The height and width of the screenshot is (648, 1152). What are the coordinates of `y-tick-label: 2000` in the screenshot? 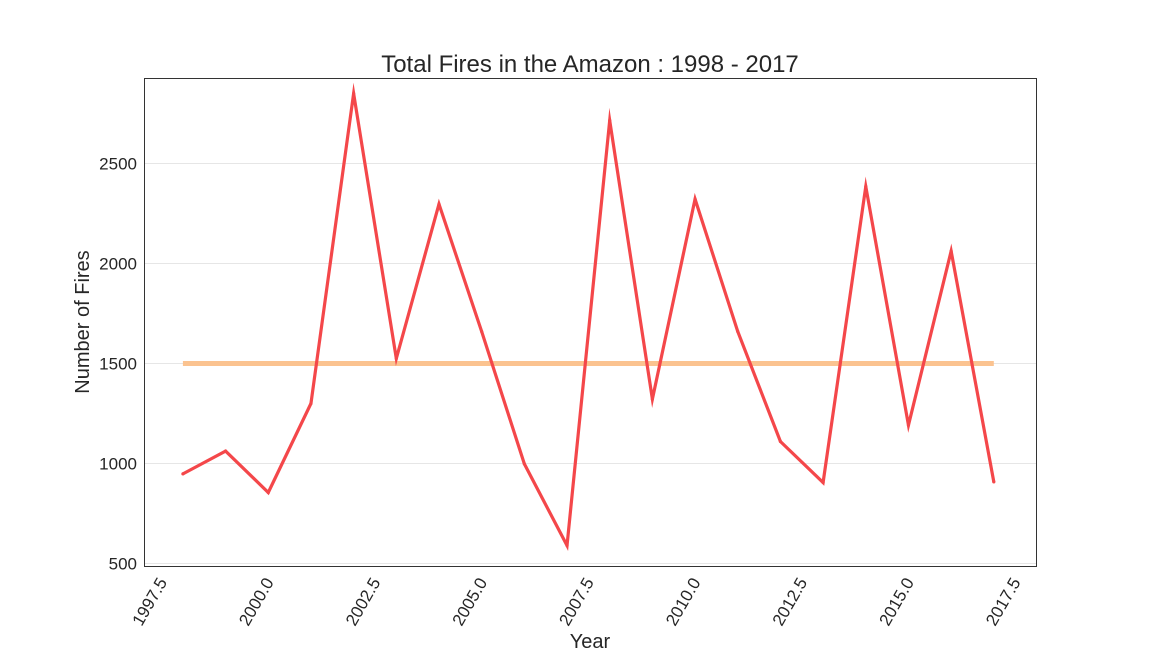 It's located at (118, 264).